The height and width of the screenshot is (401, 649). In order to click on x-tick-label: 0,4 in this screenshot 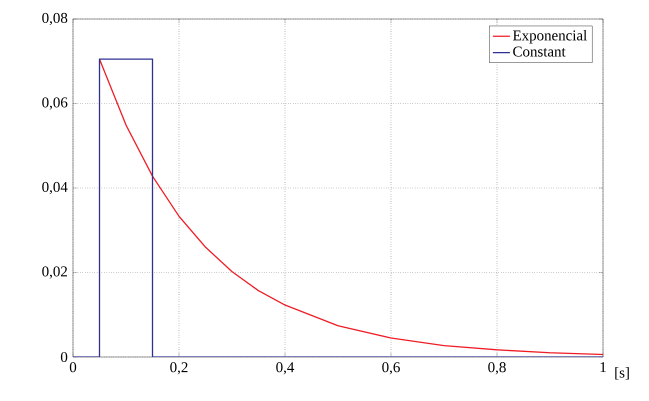, I will do `click(285, 368)`.